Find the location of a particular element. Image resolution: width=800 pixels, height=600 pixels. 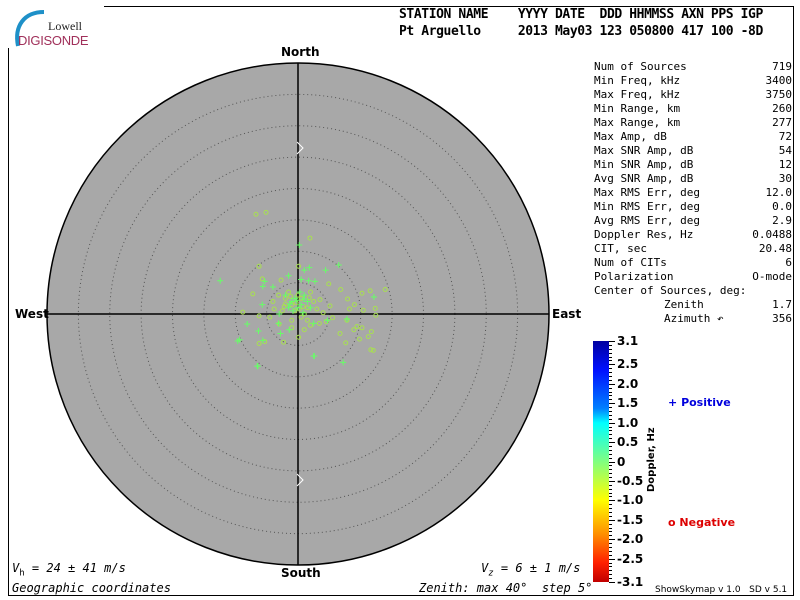

stat-row: CIT, sec 20.48 is located at coordinates (693, 249).